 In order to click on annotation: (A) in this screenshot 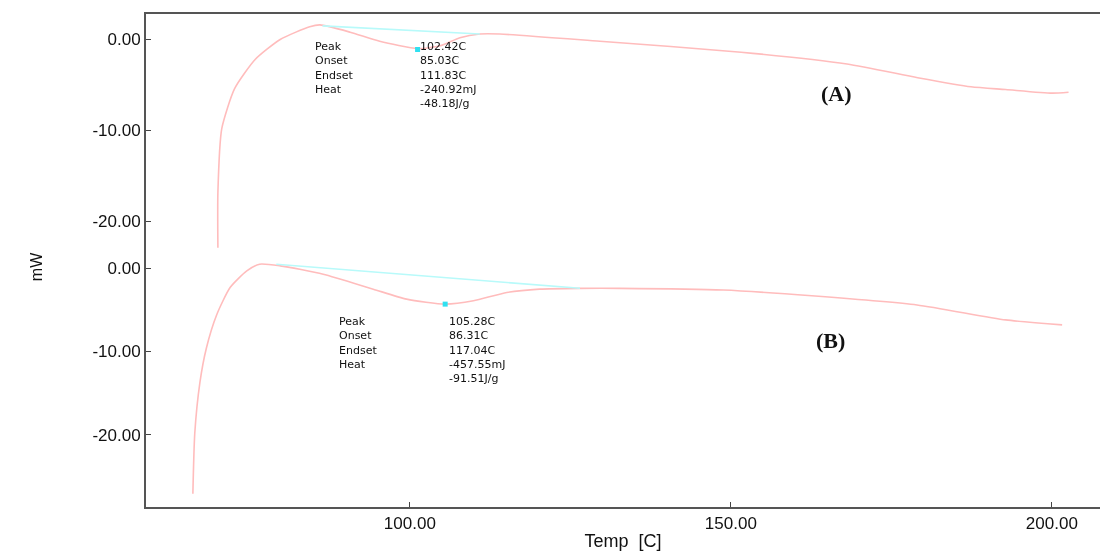, I will do `click(836, 93)`.